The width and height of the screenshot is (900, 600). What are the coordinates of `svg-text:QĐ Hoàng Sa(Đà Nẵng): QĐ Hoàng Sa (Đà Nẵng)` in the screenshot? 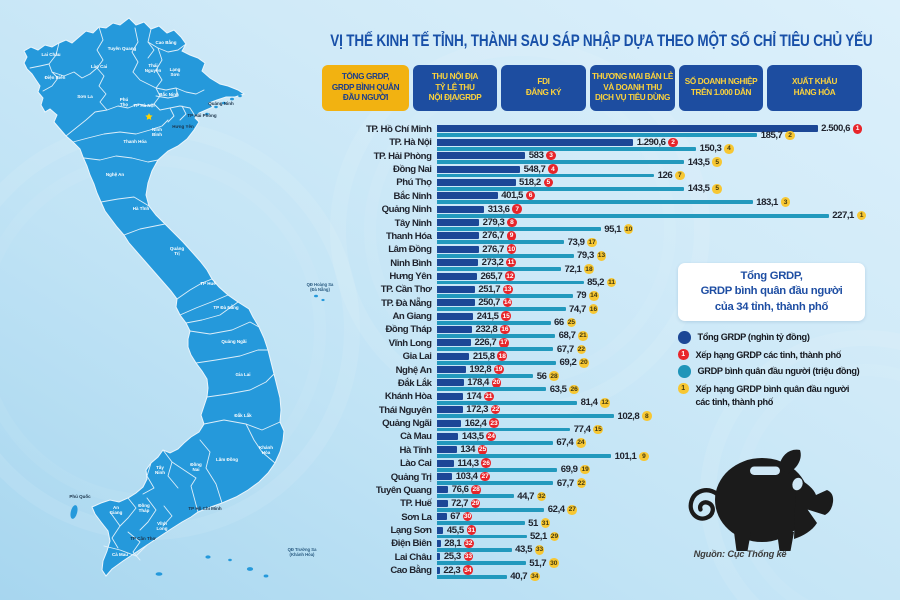 It's located at (320, 287).